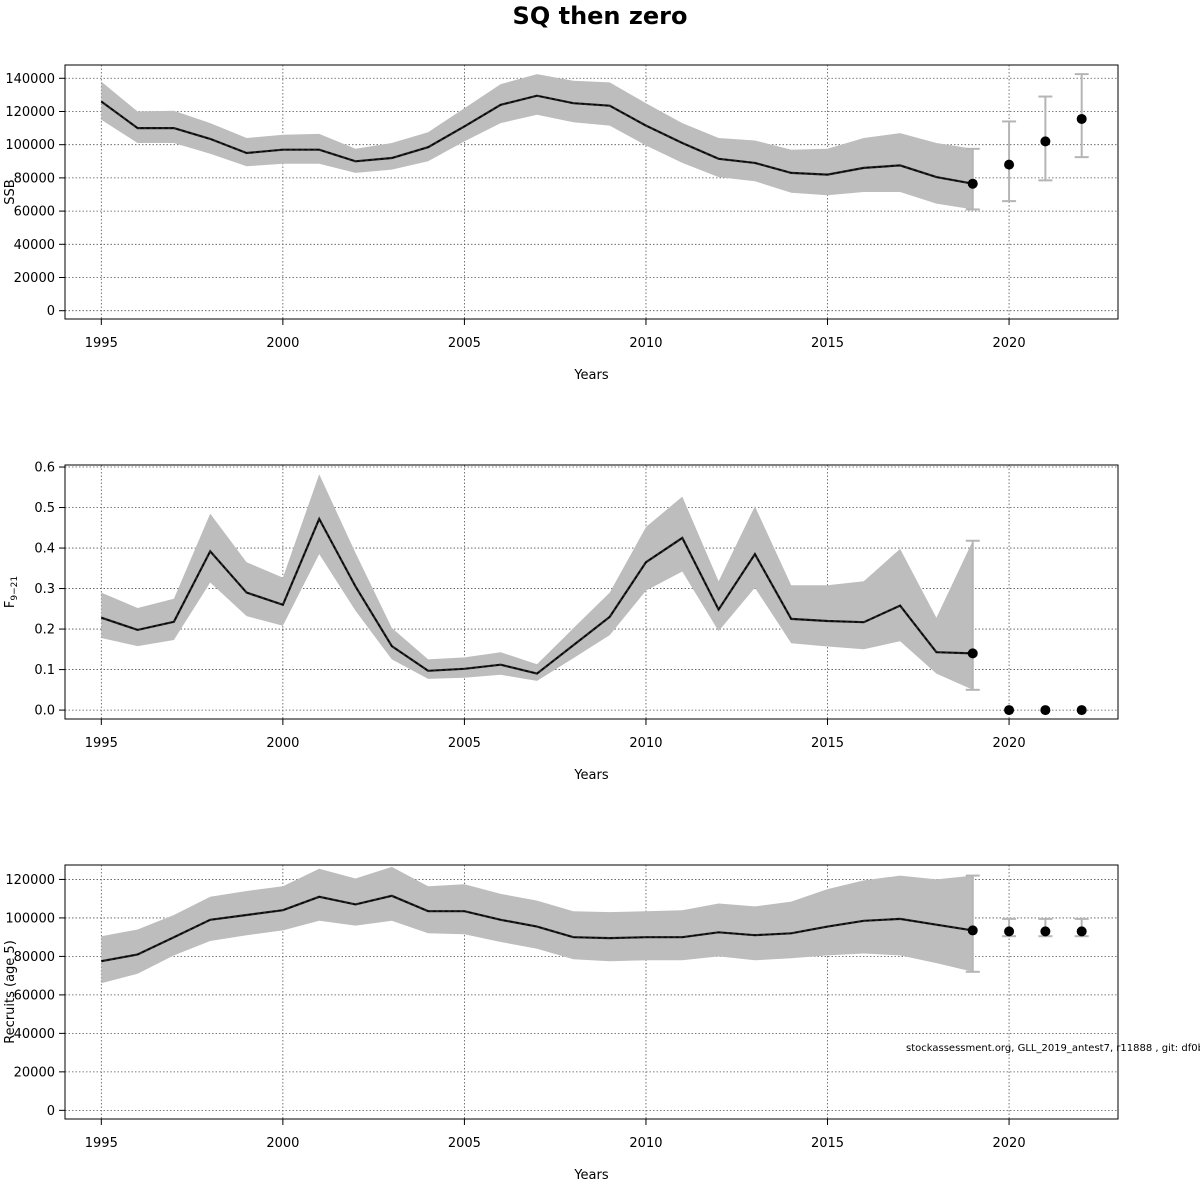 Image resolution: width=1200 pixels, height=1200 pixels. I want to click on y-axis-title: Recruits (age 5), so click(10, 992).